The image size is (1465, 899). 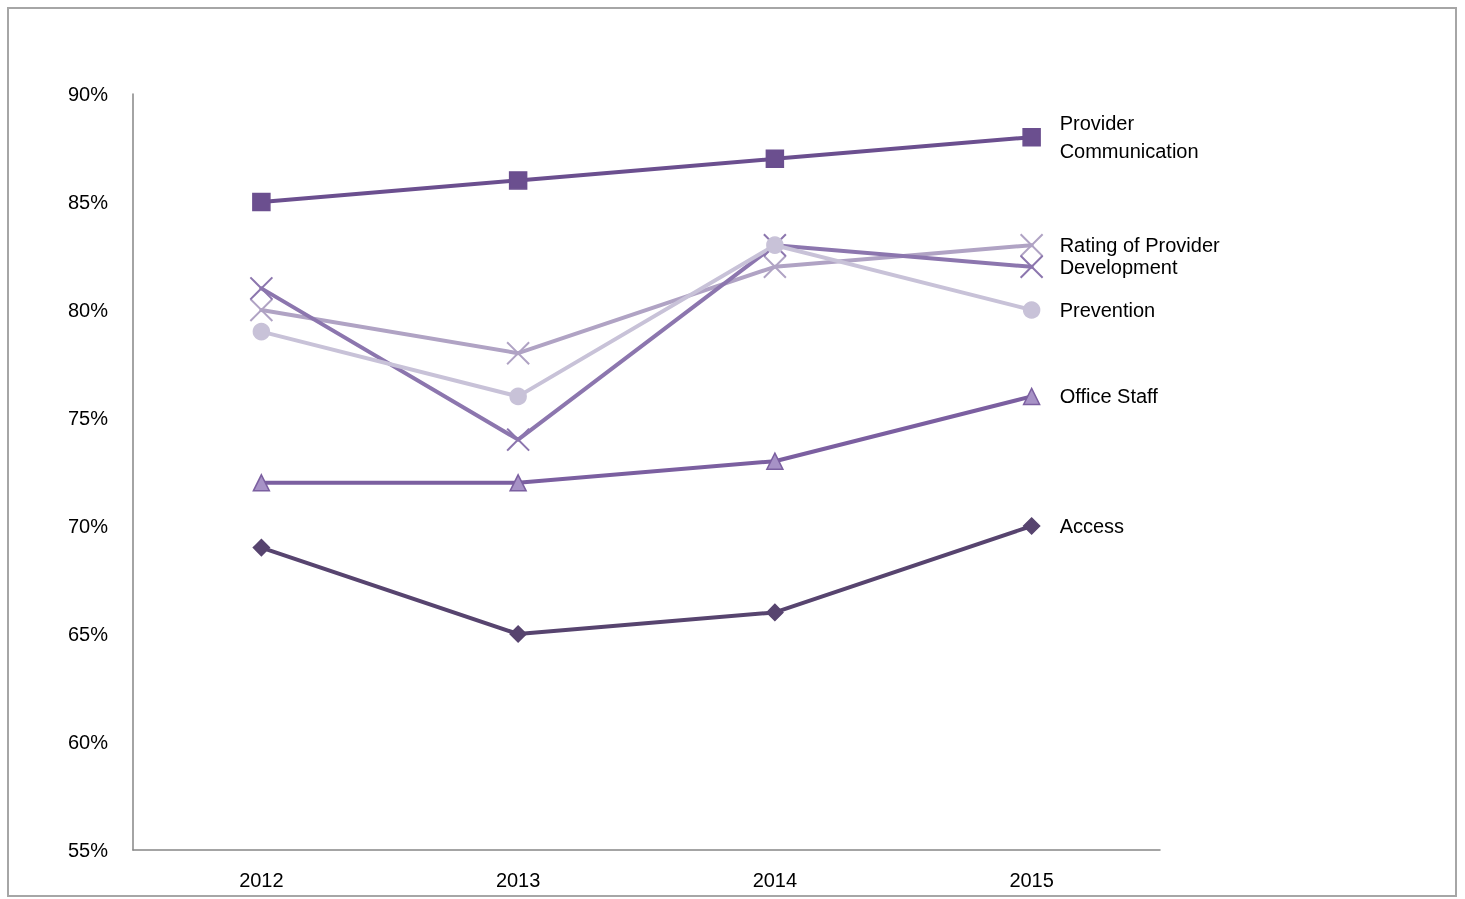 What do you see at coordinates (261, 880) in the screenshot?
I see `x-tick-label: 2012` at bounding box center [261, 880].